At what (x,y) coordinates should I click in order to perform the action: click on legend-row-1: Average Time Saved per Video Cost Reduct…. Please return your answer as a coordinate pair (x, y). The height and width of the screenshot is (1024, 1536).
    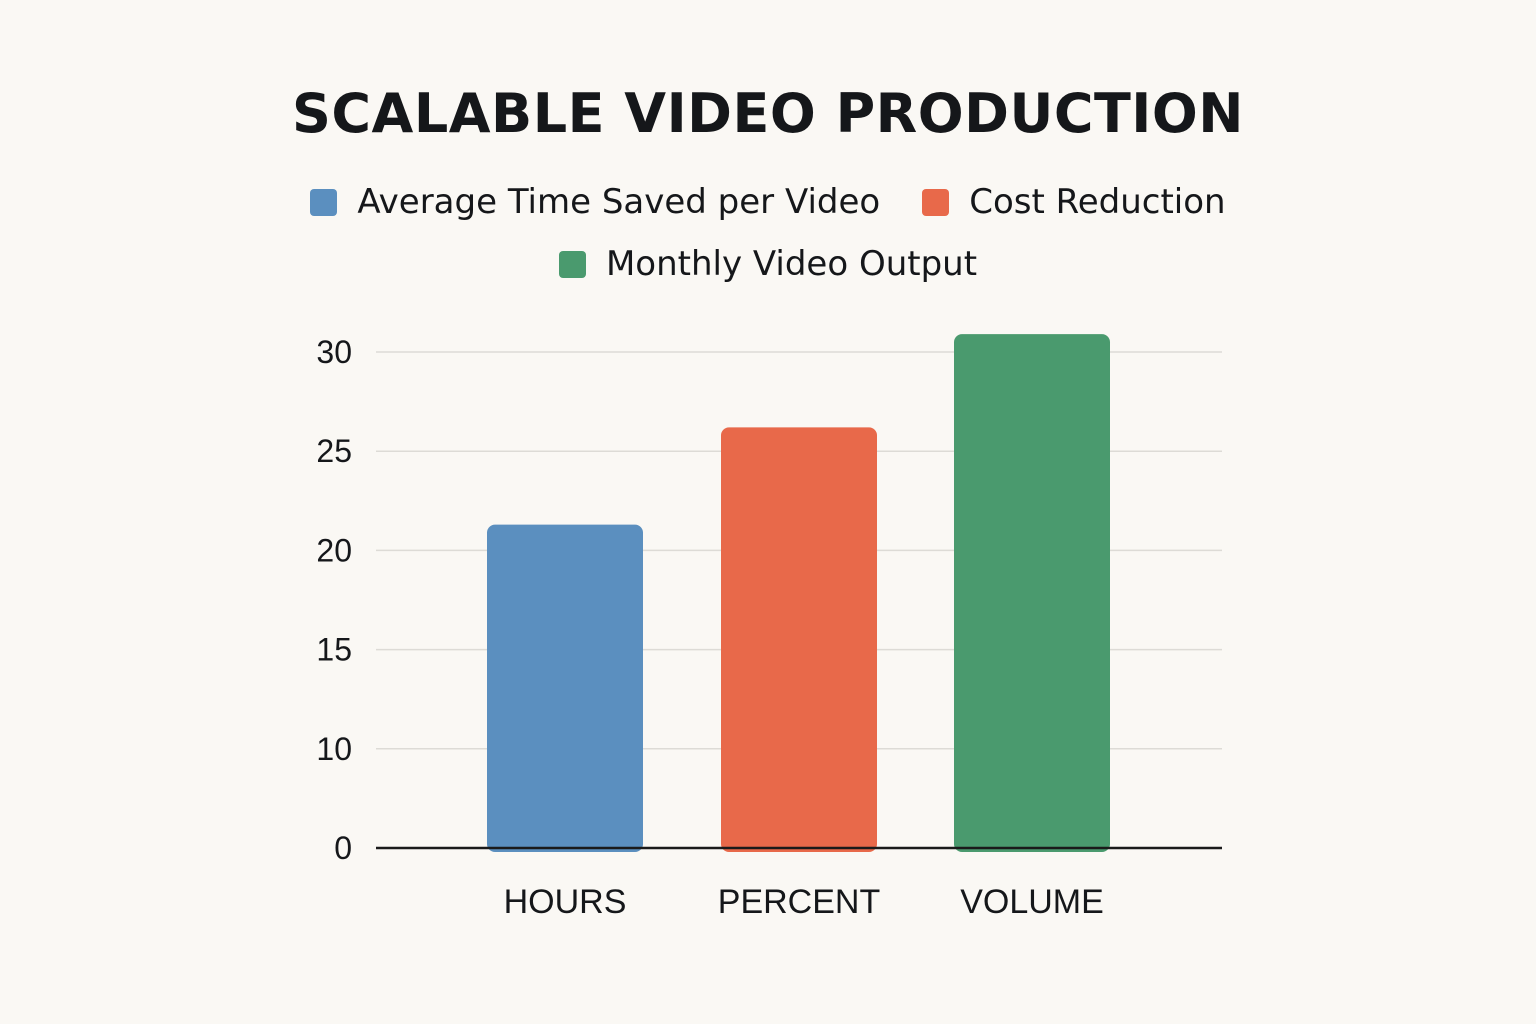
    Looking at the image, I should click on (768, 202).